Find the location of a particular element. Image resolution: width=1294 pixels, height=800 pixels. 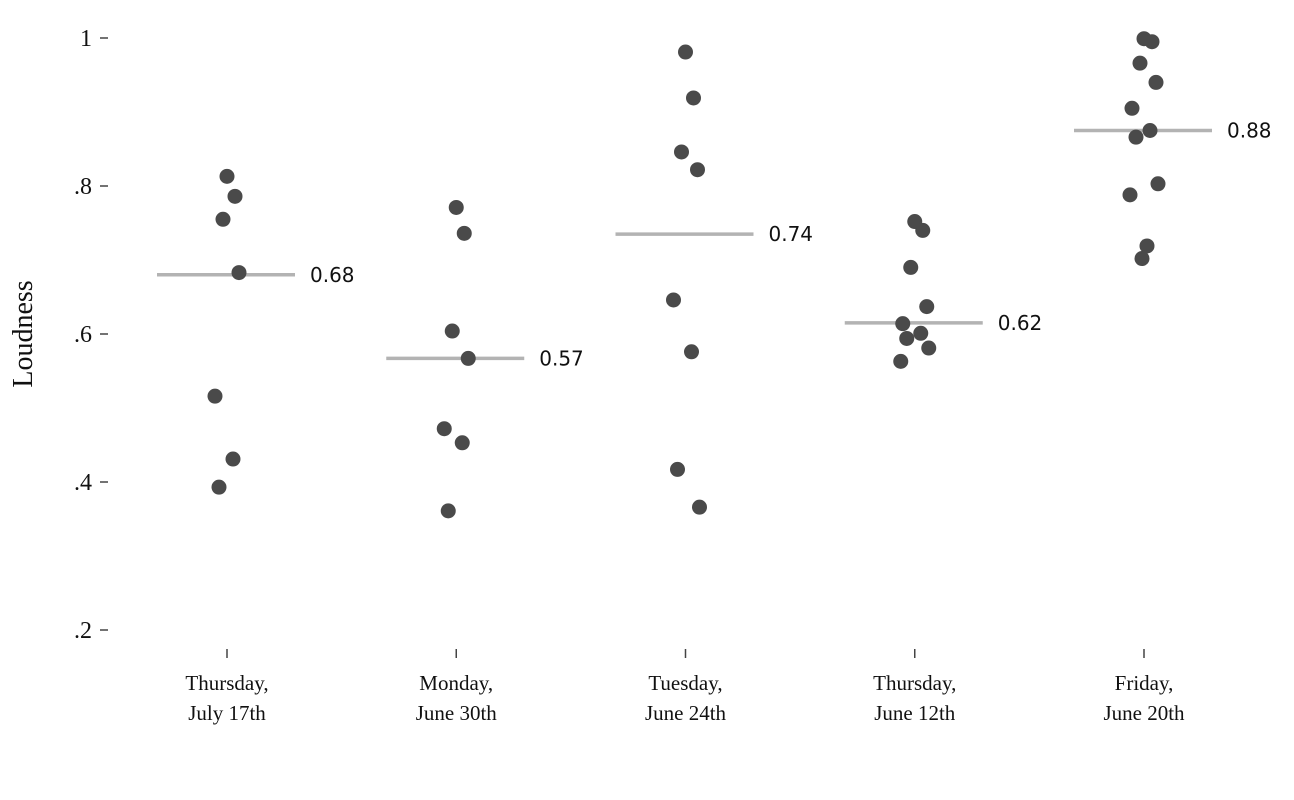

x-tick-label: Friday, is located at coordinates (1144, 683).